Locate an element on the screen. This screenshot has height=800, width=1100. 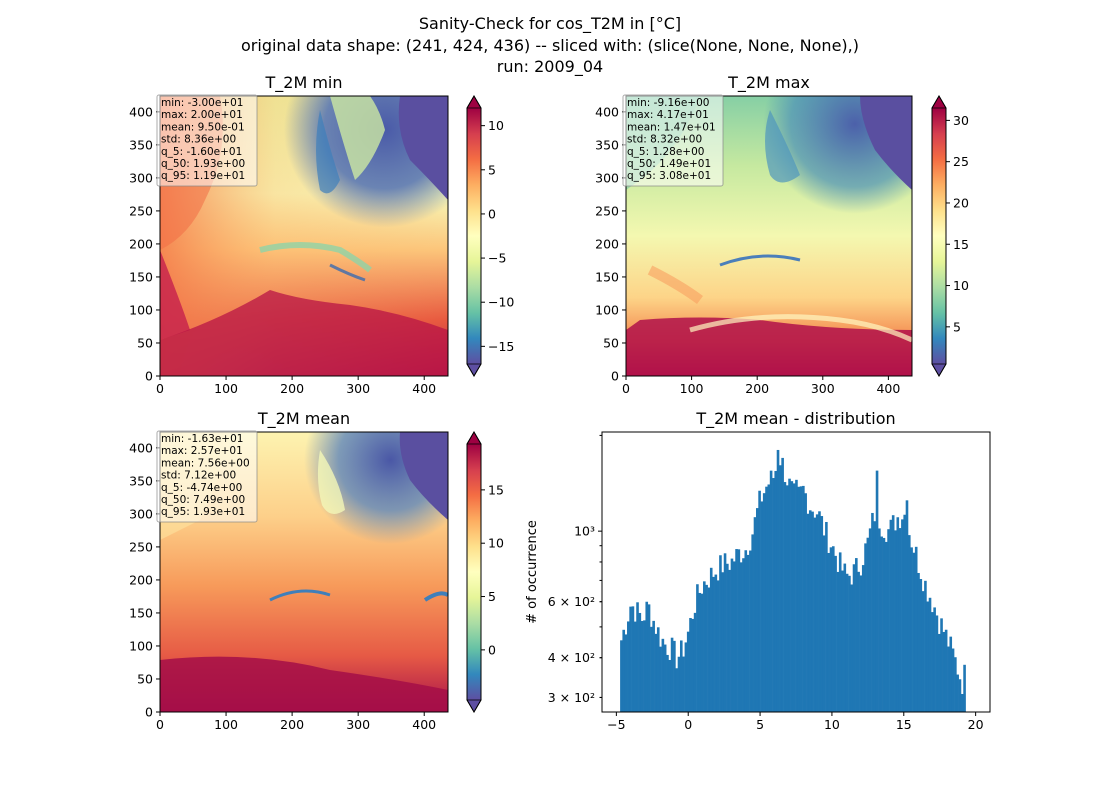
suptitle-line-3: run: 2009_04 is located at coordinates (550, 67).